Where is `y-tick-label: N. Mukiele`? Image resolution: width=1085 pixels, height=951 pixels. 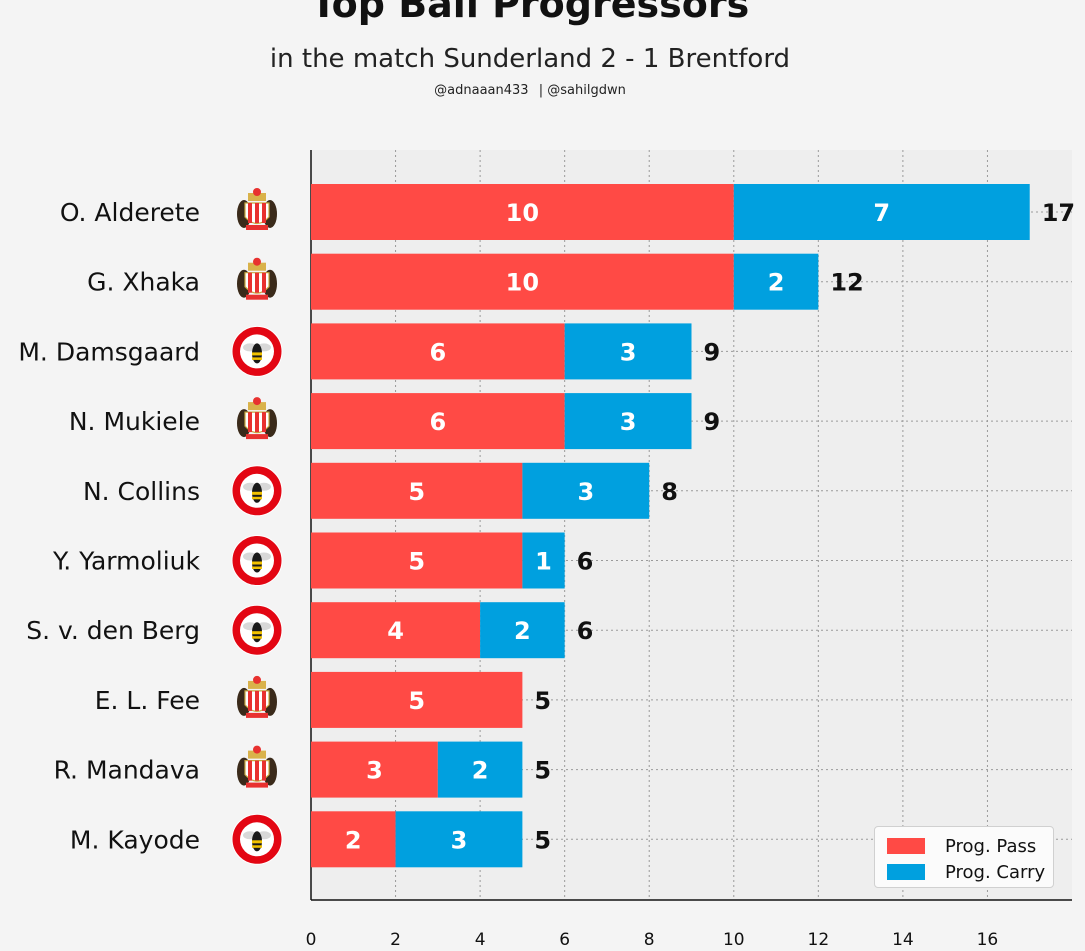 y-tick-label: N. Mukiele is located at coordinates (134, 421).